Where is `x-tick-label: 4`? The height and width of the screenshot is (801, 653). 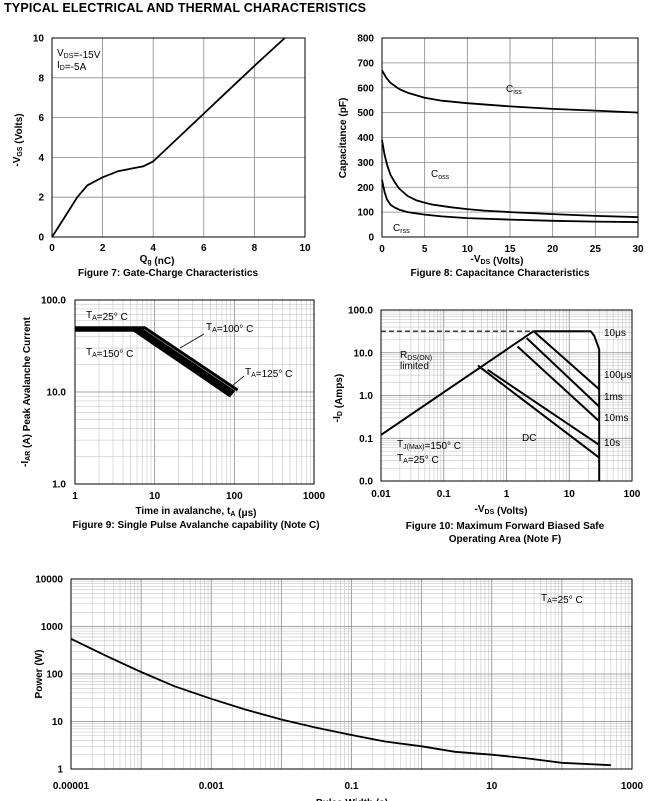 x-tick-label: 4 is located at coordinates (153, 248).